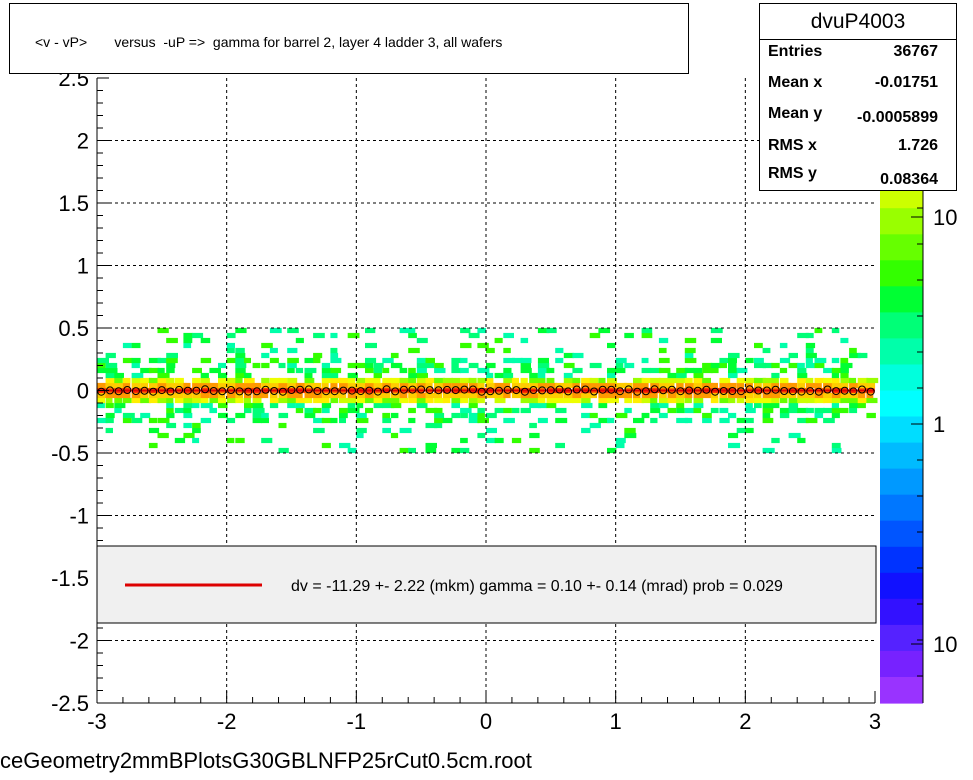 This screenshot has height=780, width=973. Describe the element at coordinates (79, 641) in the screenshot. I see `y-tick-label: -2` at that location.